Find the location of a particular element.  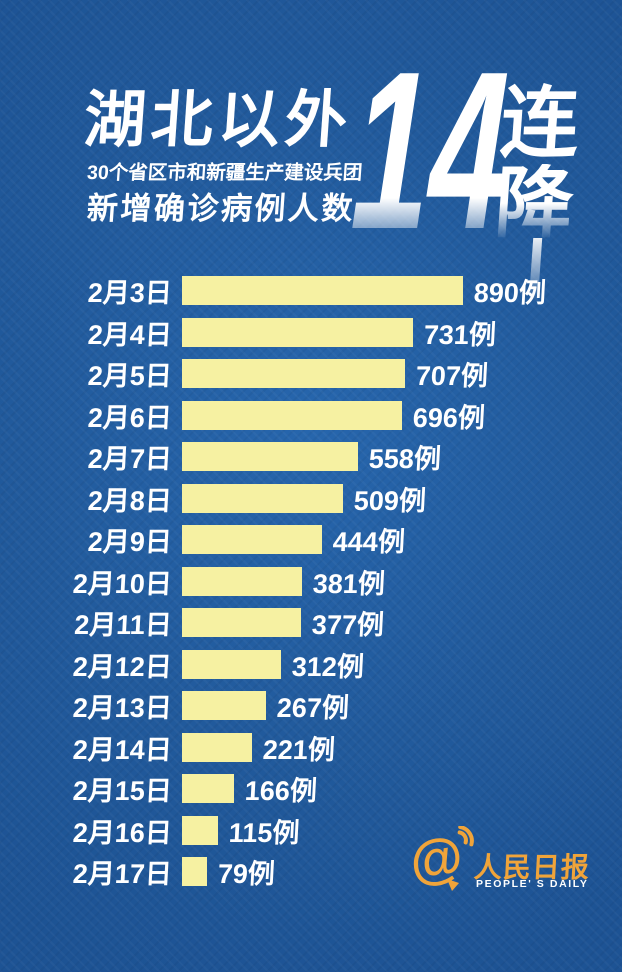

logo-name-en: PEOPLE' S DAILY is located at coordinates (532, 884).